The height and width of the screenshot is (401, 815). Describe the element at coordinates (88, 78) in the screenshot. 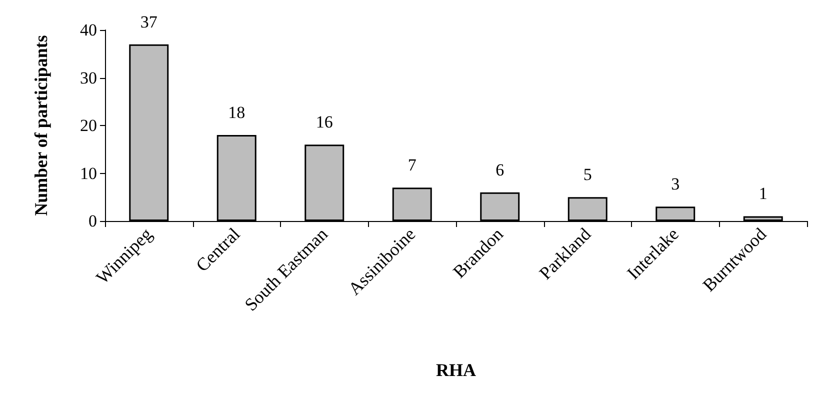

I see `y-tick-label: 30` at that location.